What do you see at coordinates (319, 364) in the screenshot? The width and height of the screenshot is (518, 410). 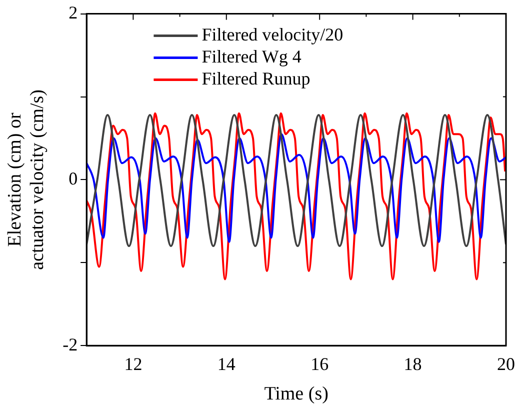 I see `x-tick-label: 16` at bounding box center [319, 364].